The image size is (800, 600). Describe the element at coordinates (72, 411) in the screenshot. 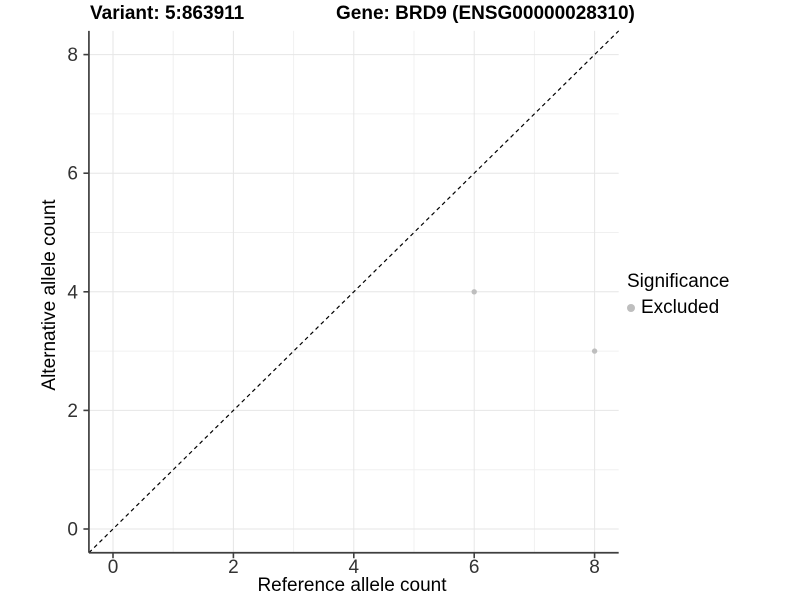

I see `y-tick-label: 2` at that location.